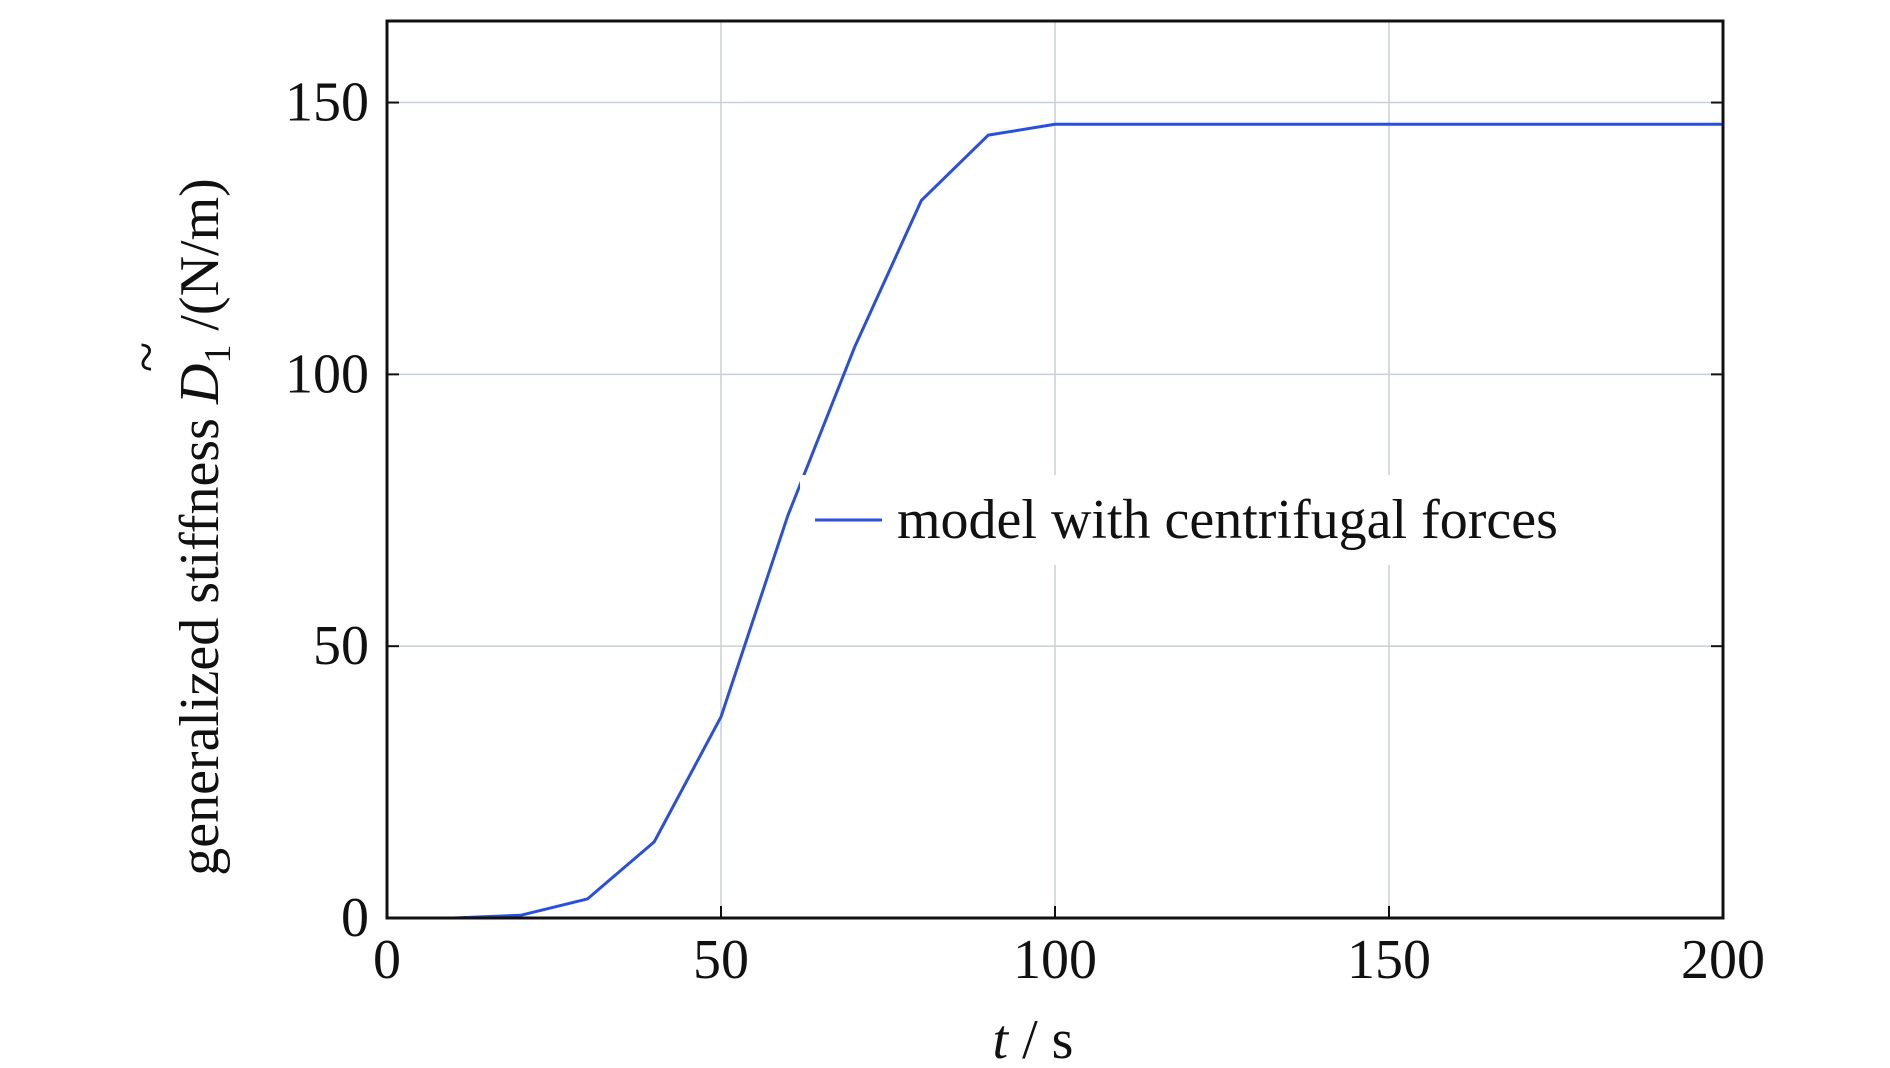 The image size is (1890, 1068). Describe the element at coordinates (1001, 1036) in the screenshot. I see `x-axis-variable: t` at that location.